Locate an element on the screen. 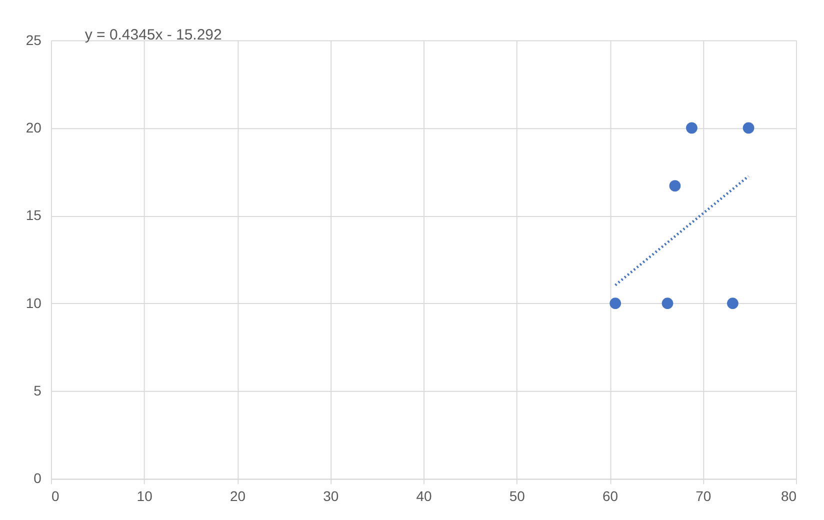 This screenshot has width=824, height=520. y-tick-label: 5 is located at coordinates (38, 390).